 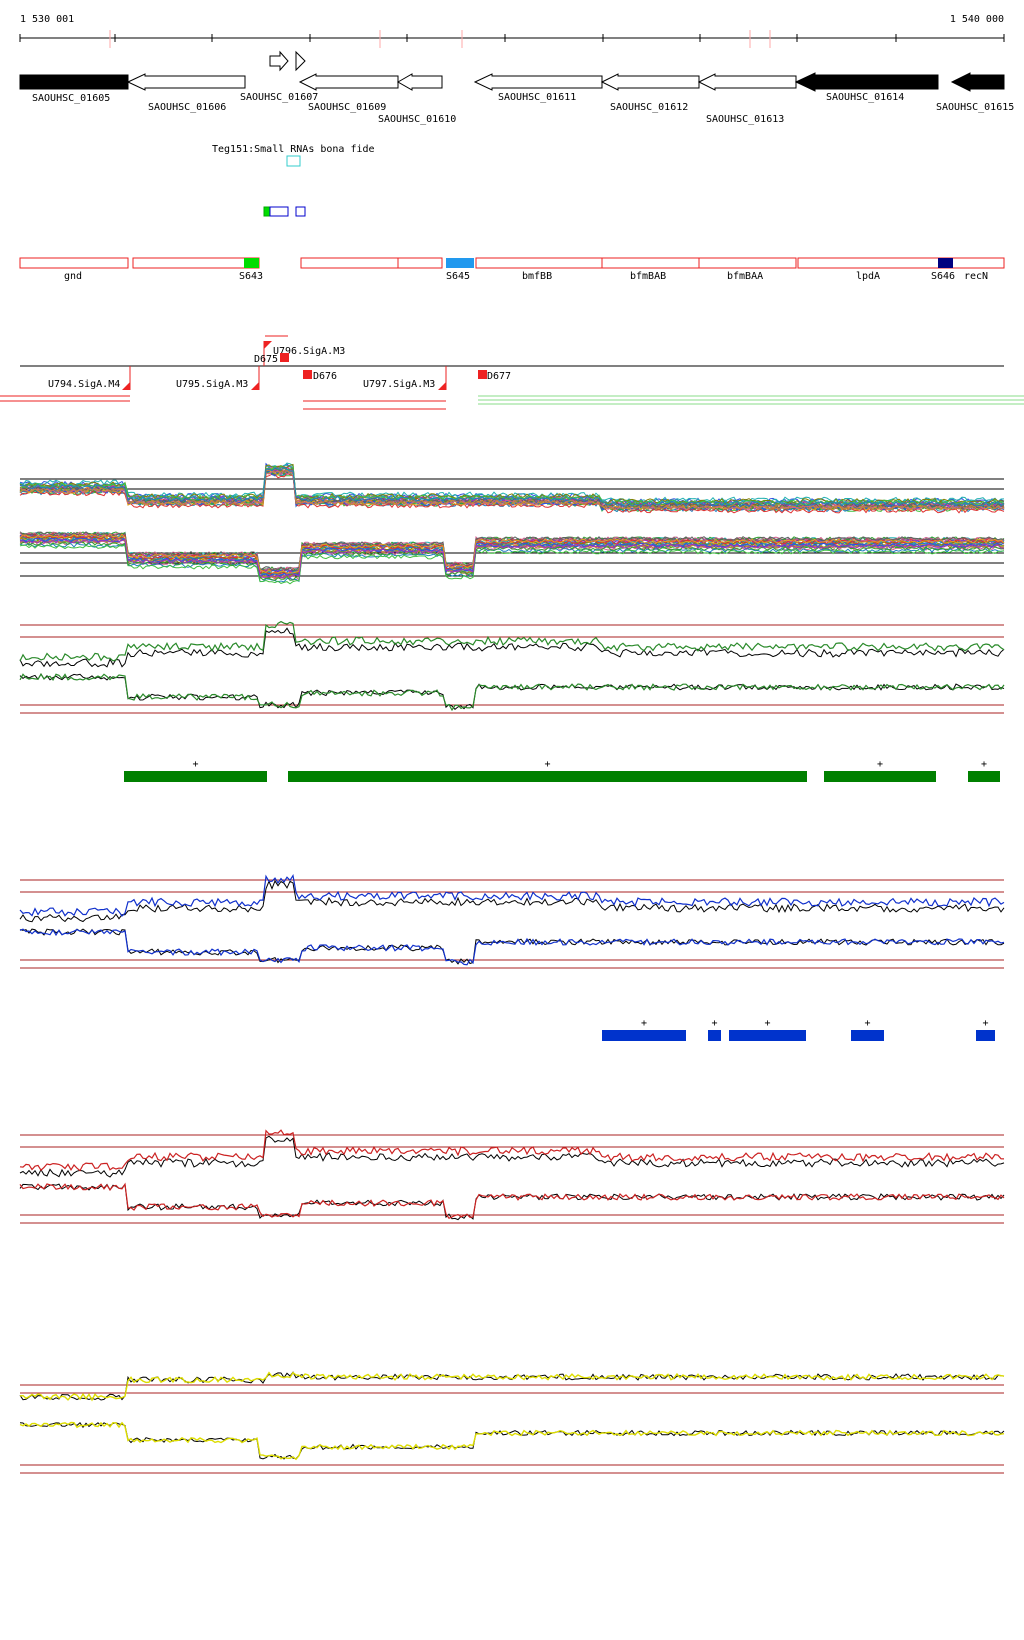 What do you see at coordinates (537, 97) in the screenshot?
I see `gene-label: SAOUHSC_01611` at bounding box center [537, 97].